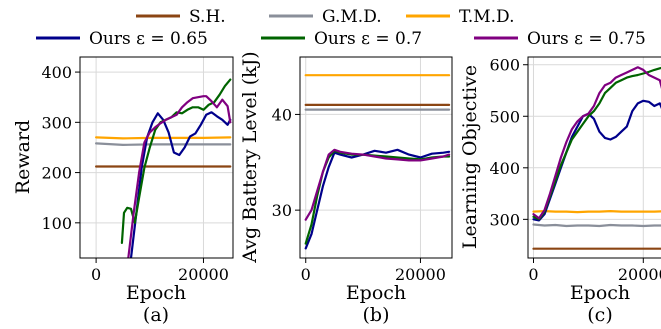  I want to click on legend-label-ours-065: Ours ε = 0.65, so click(148, 39).